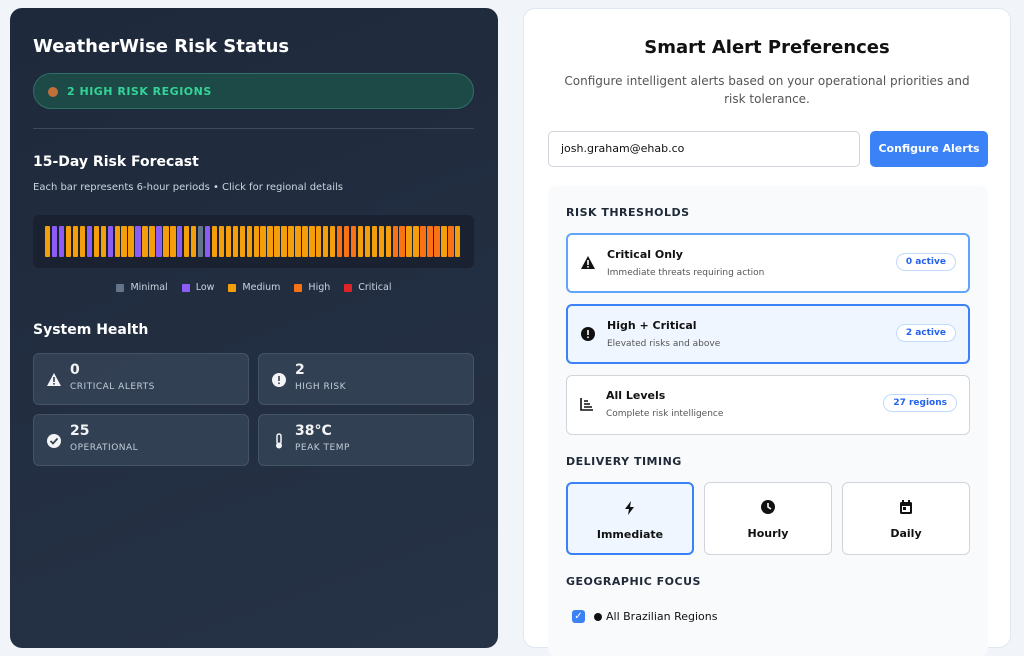 The image size is (1024, 656). What do you see at coordinates (161, 46) in the screenshot?
I see `status-title: WeatherWise Risk Status` at bounding box center [161, 46].